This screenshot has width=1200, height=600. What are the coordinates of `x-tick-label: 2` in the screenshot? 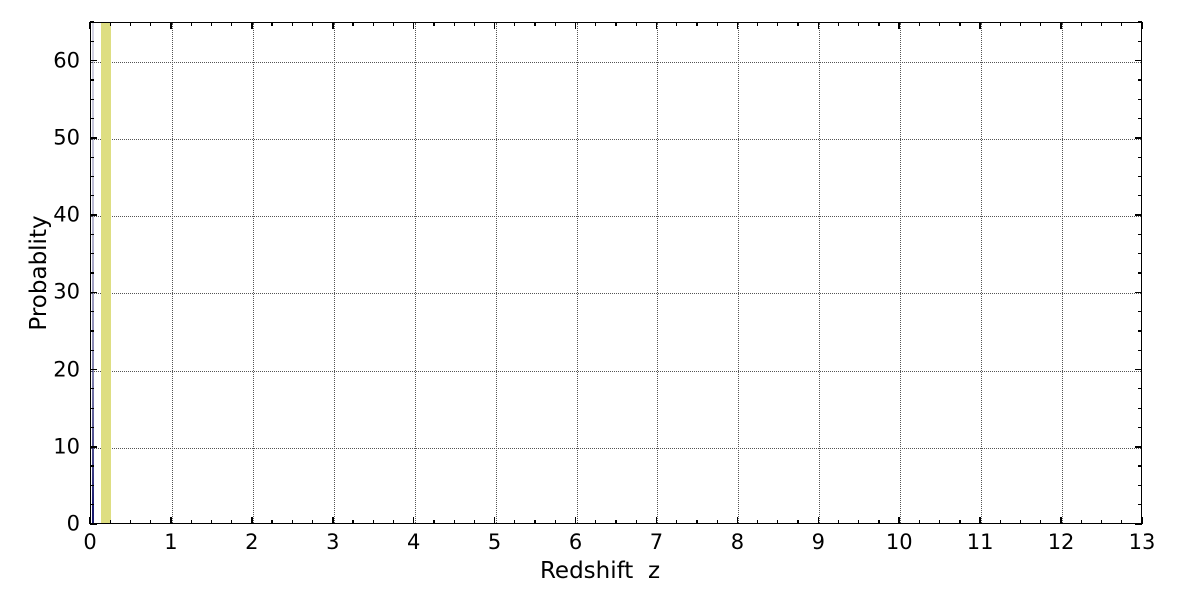 It's located at (252, 542).